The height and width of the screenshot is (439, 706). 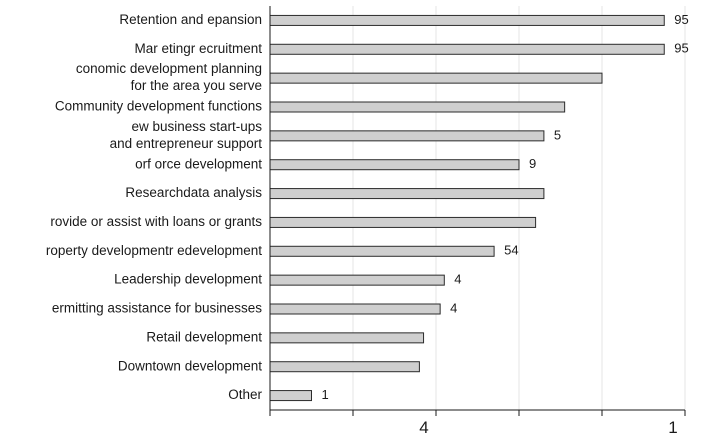 I want to click on data-label-10: 4, so click(x=453, y=307).